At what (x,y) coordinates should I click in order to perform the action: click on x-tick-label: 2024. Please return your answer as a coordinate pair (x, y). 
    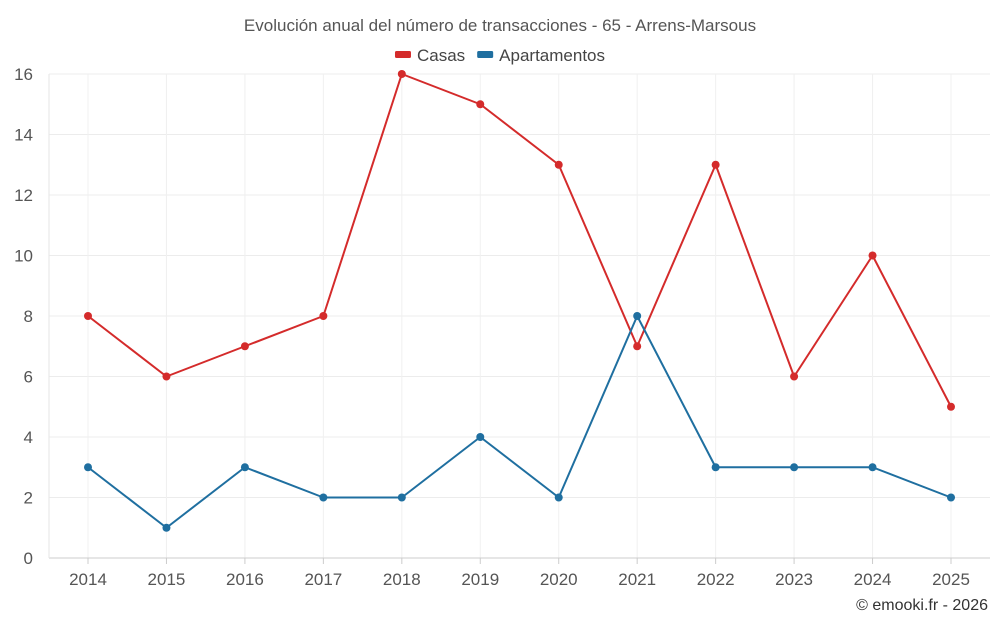
    Looking at the image, I should click on (873, 579).